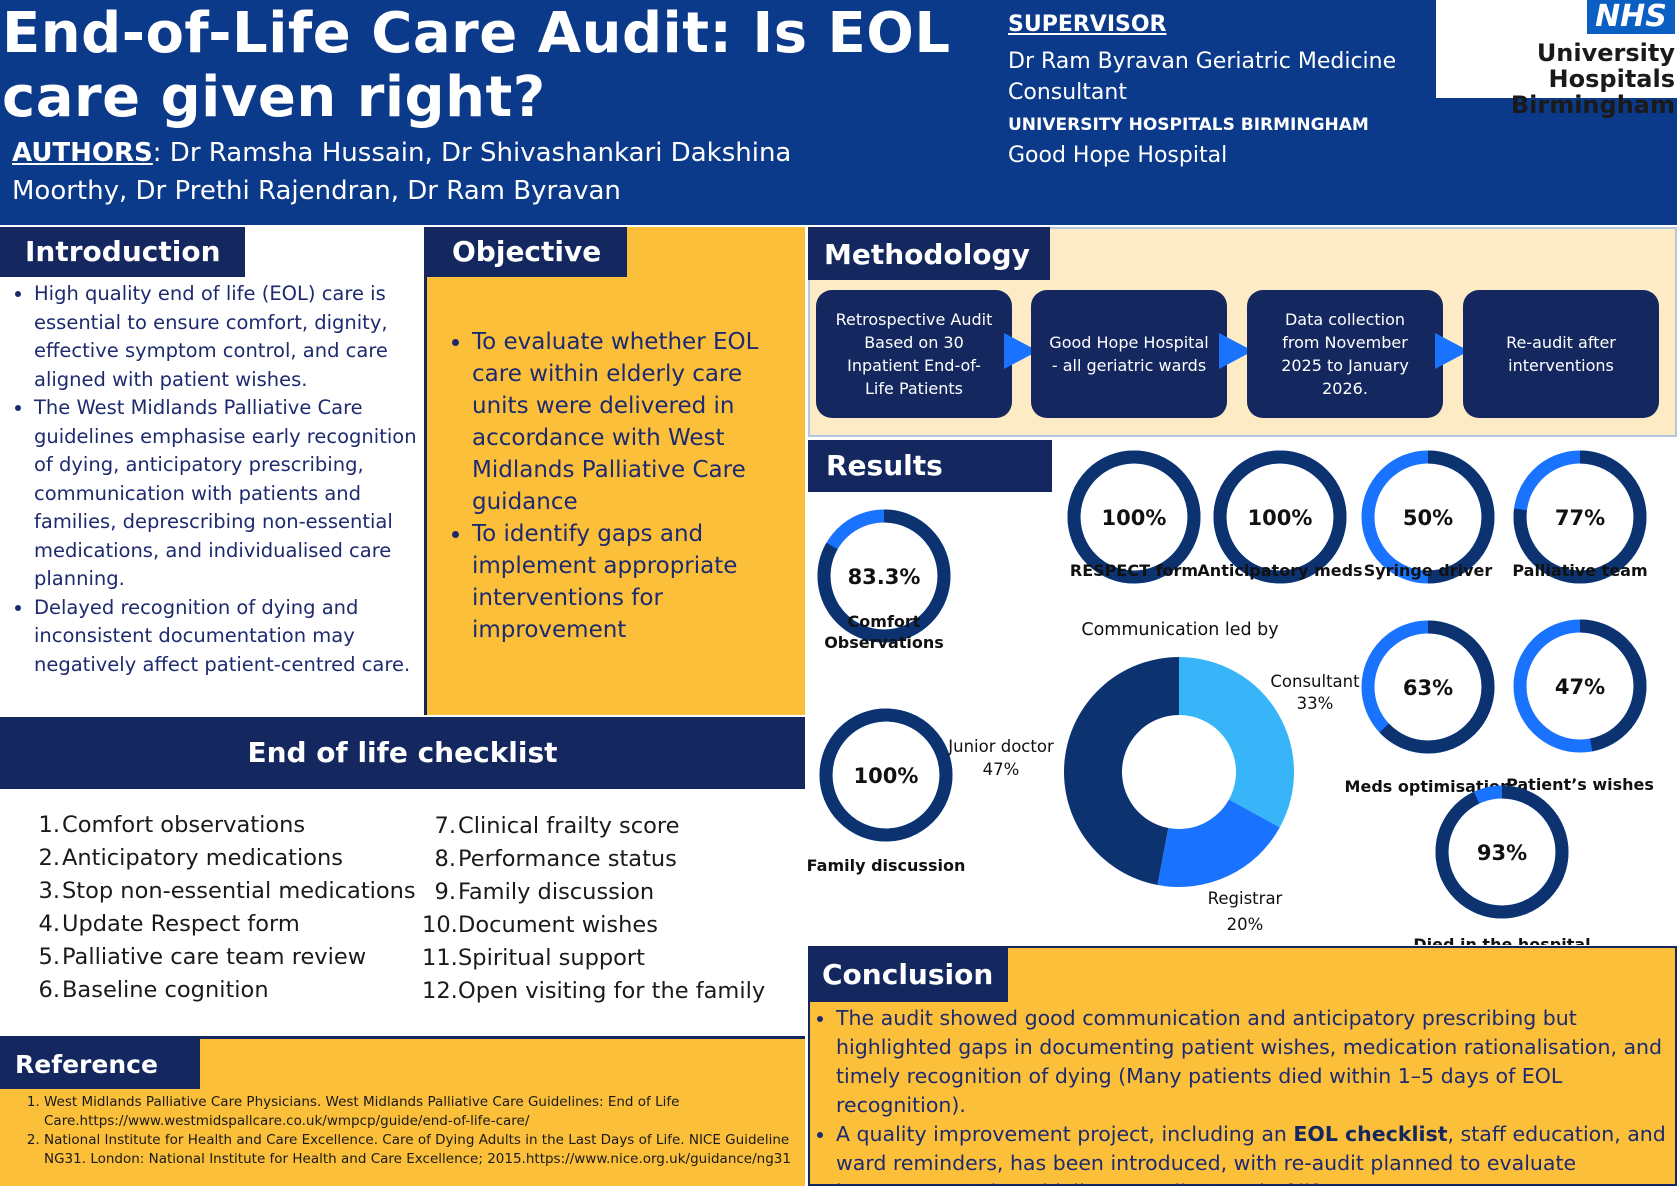 The image size is (1677, 1186). I want to click on divider, so click(425, 471).